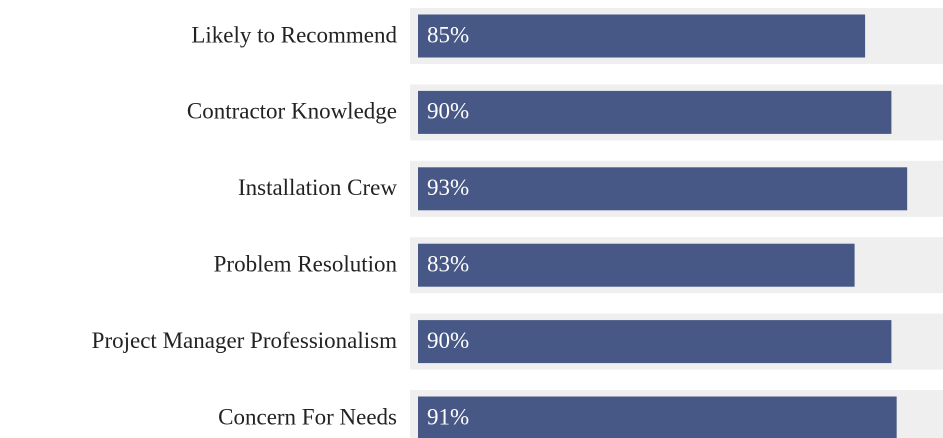 The width and height of the screenshot is (943, 438). Describe the element at coordinates (448, 34) in the screenshot. I see `value-label: 85%` at that location.